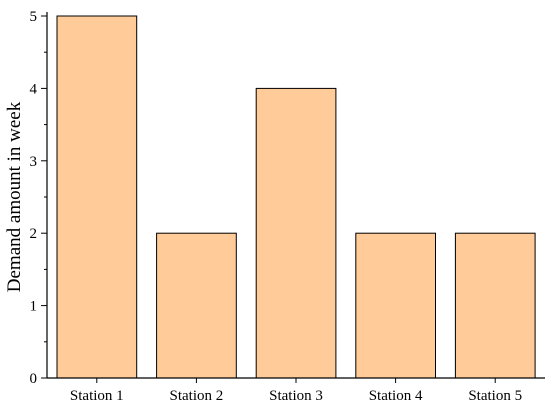 This screenshot has height=410, width=550. Describe the element at coordinates (396, 396) in the screenshot. I see `x-tick-label-4: Station 4` at that location.